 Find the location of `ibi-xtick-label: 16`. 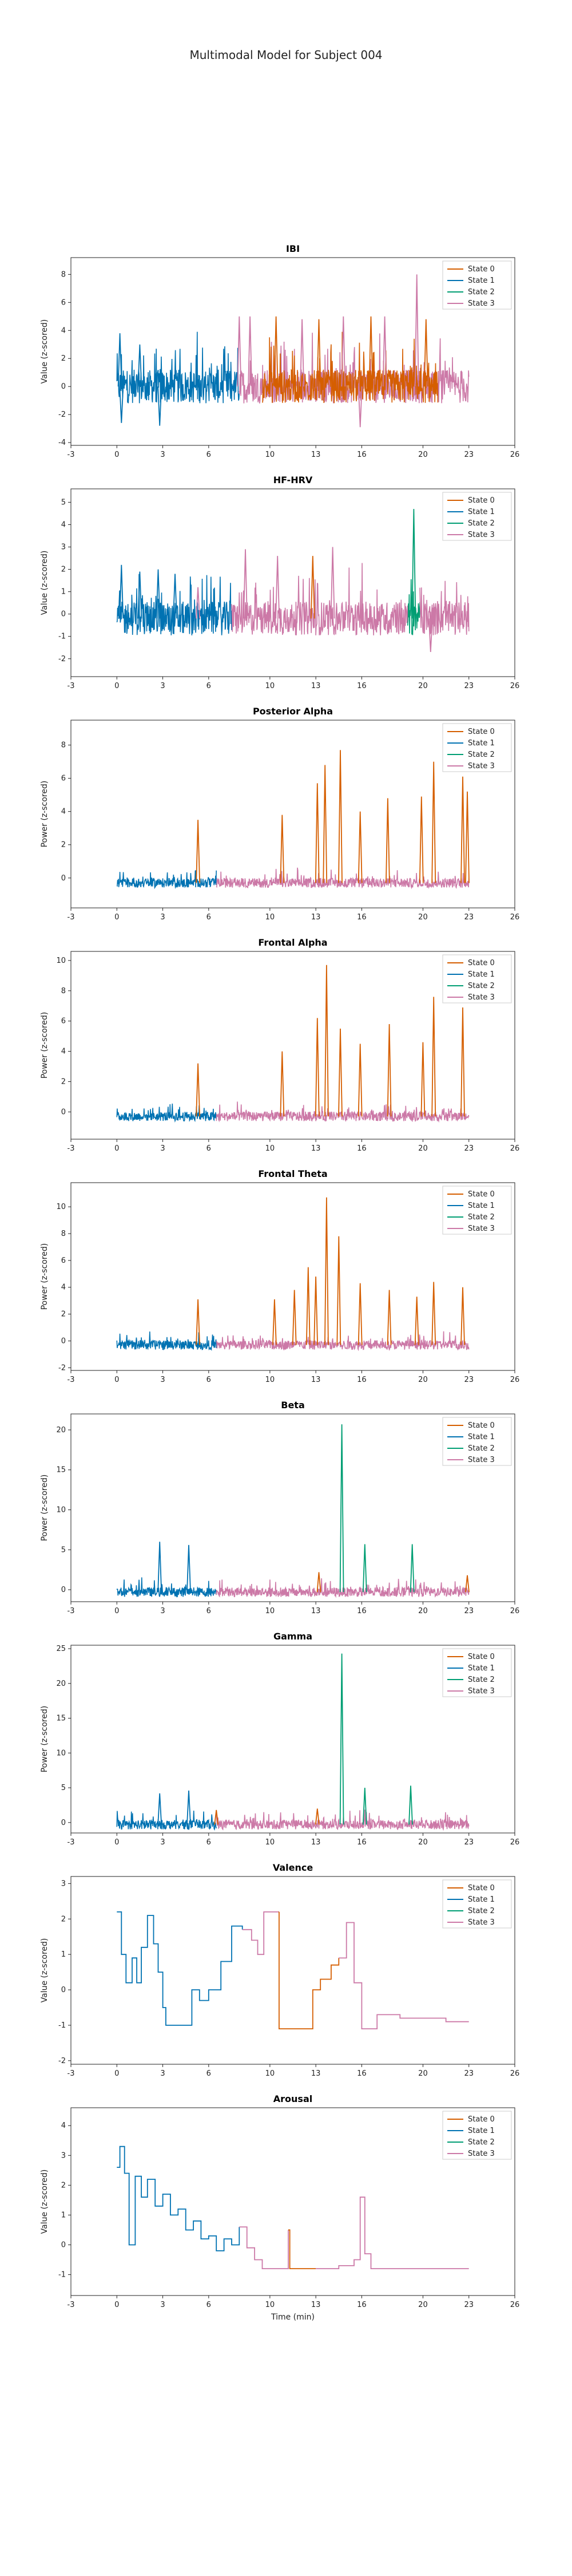

ibi-xtick-label: 16 is located at coordinates (362, 455).